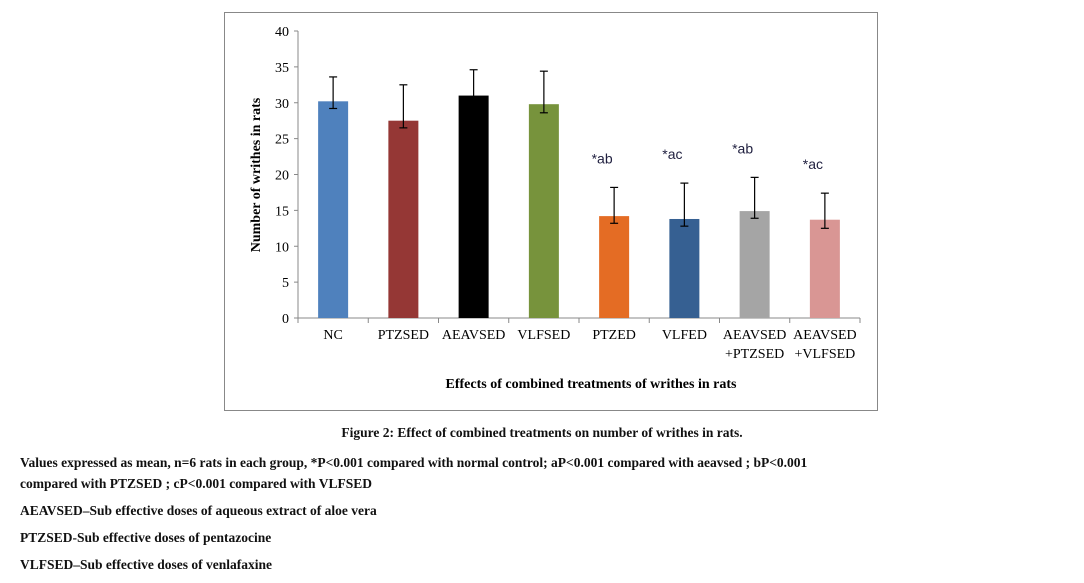 This screenshot has height=583, width=1084. Describe the element at coordinates (285, 319) in the screenshot. I see `y-tick-label: 0` at that location.